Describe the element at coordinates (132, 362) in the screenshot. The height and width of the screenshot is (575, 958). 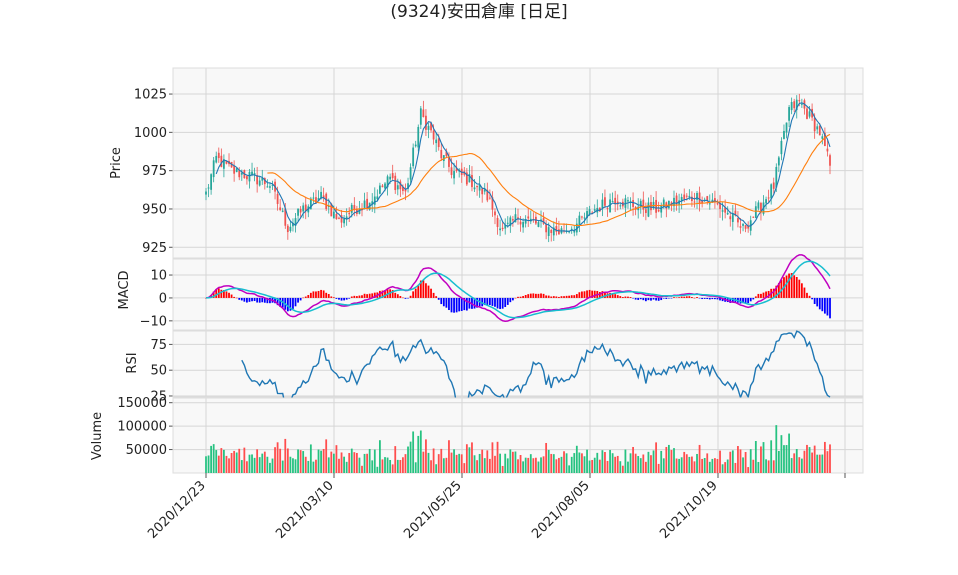
I see `rsi-axis-label: RSI` at that location.